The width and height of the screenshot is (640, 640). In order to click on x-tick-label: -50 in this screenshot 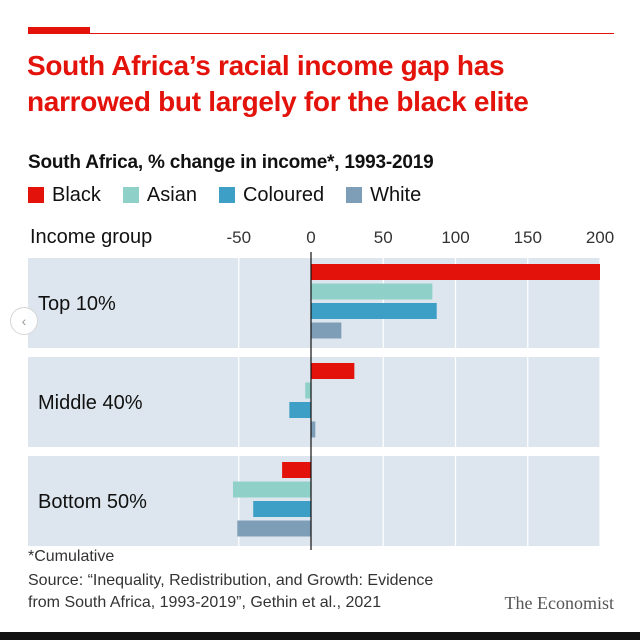, I will do `click(238, 237)`.